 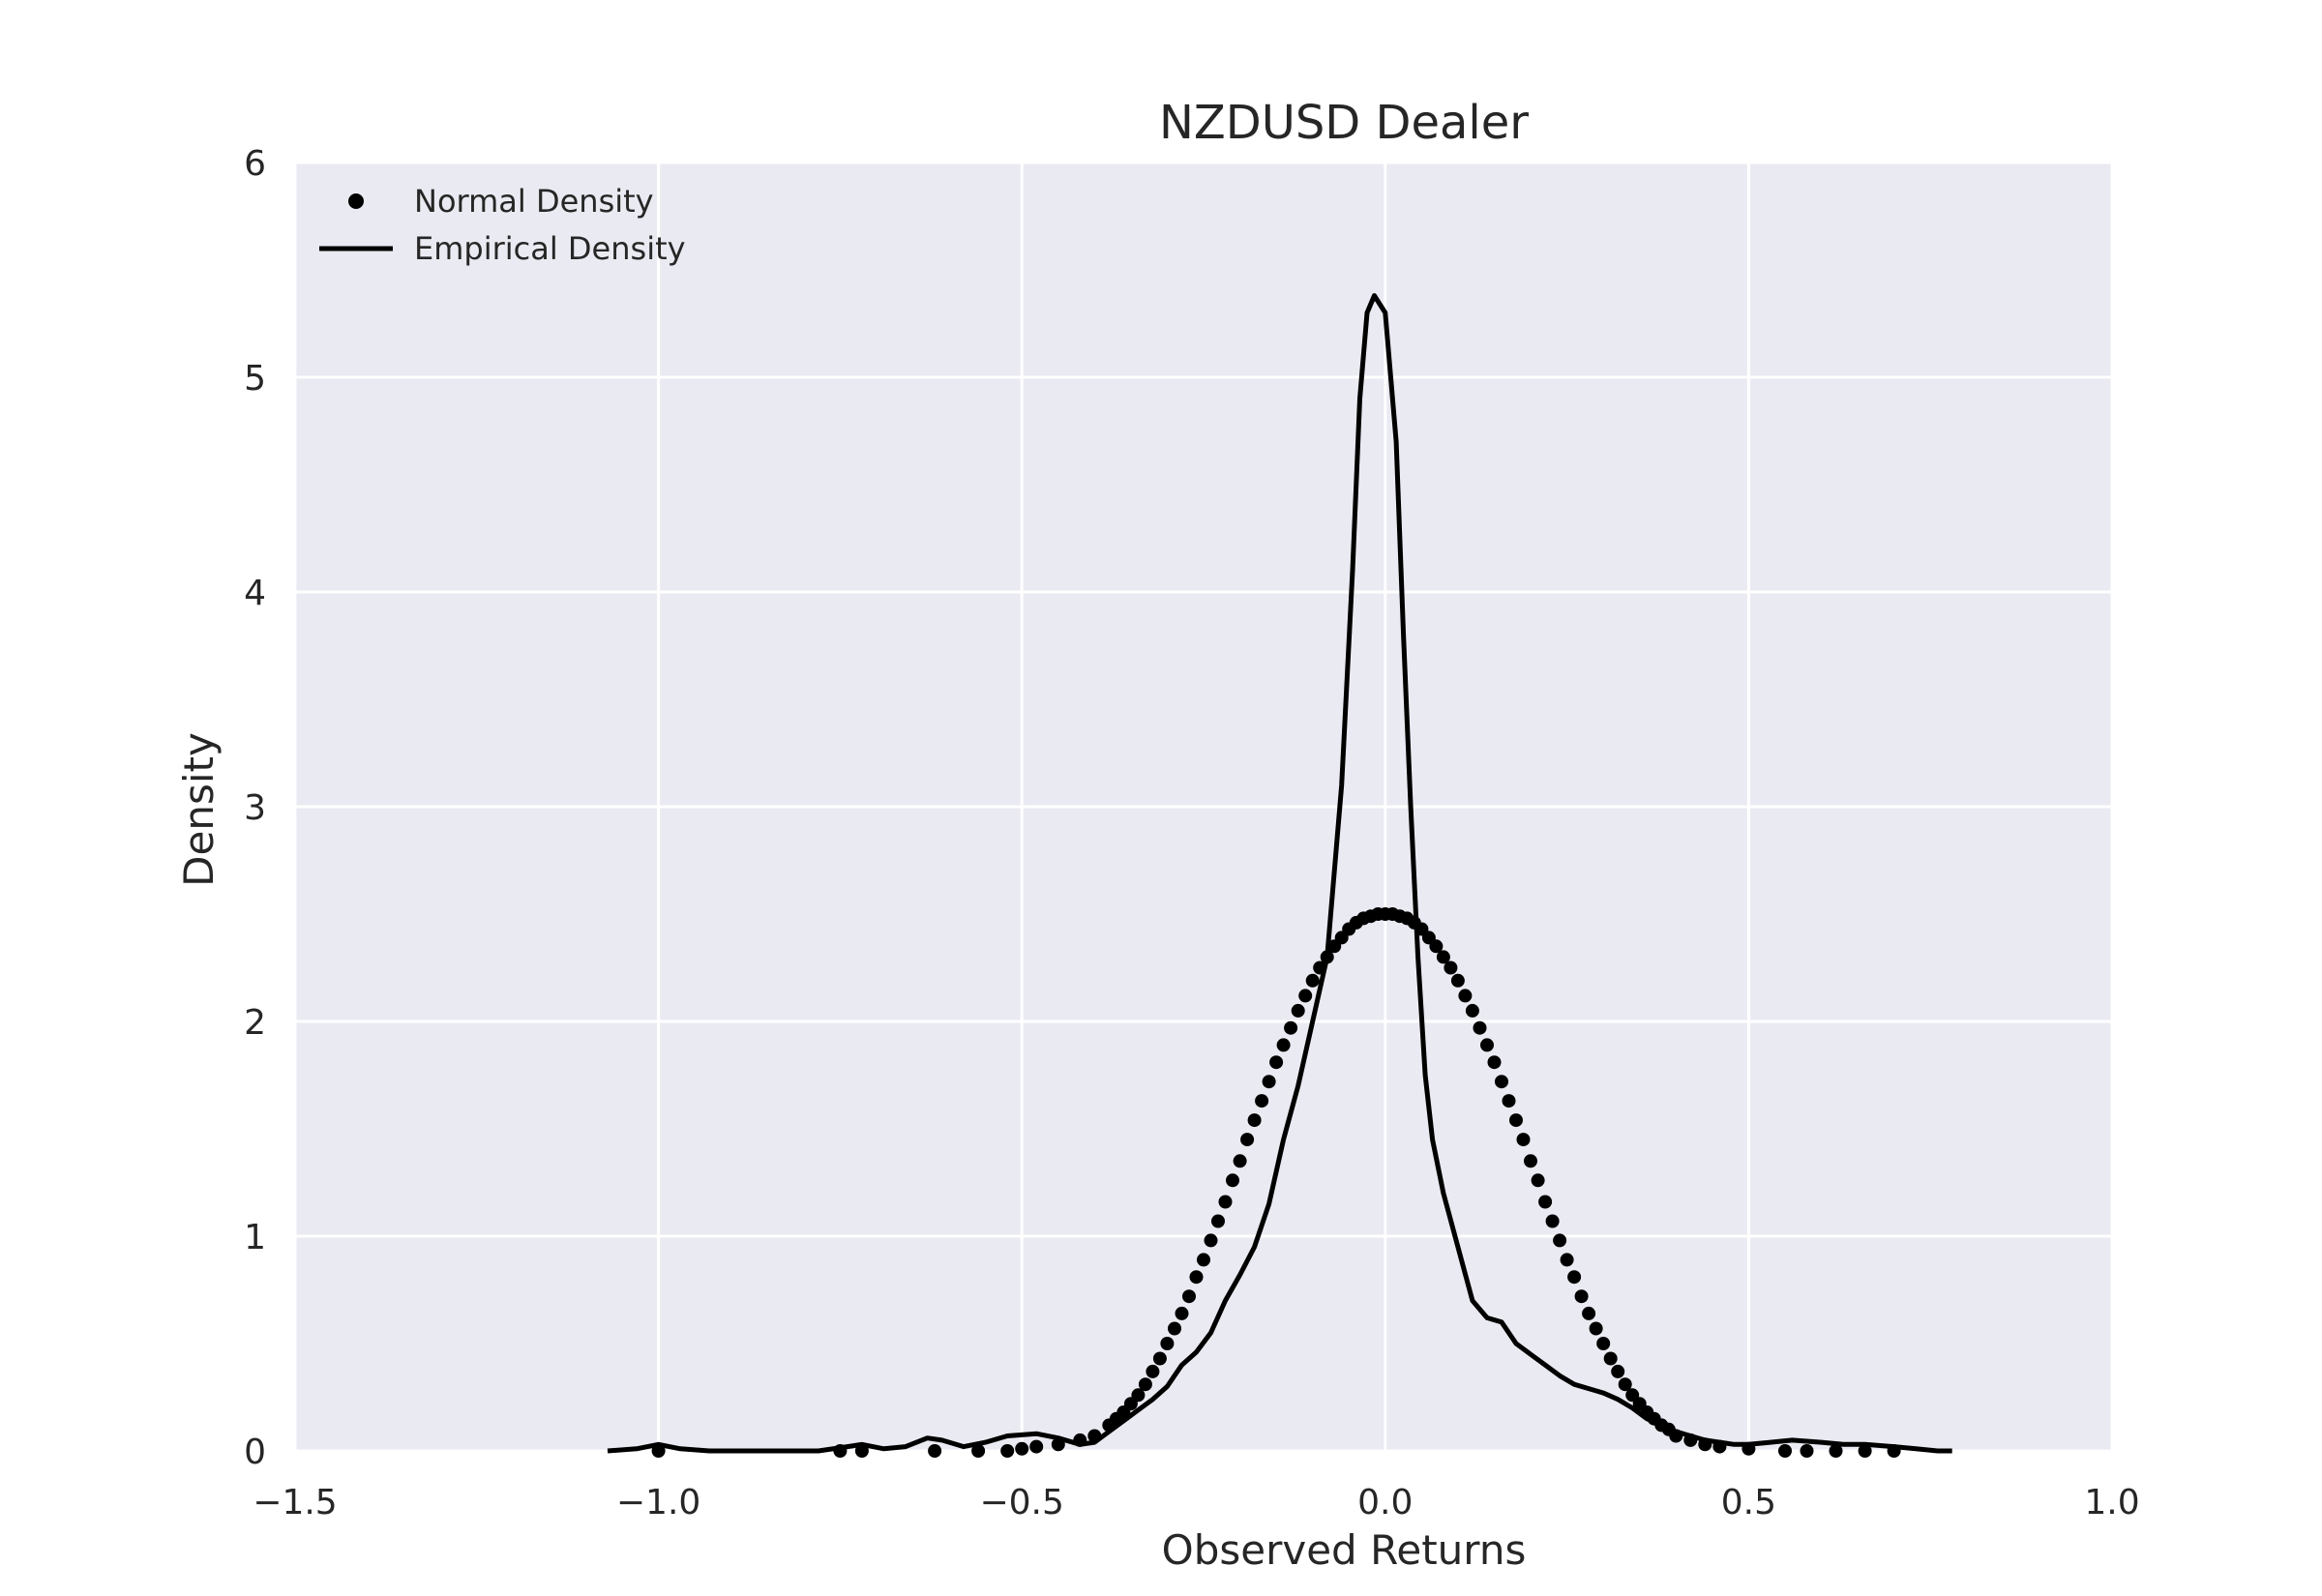 I want to click on x-axis-label: Observed Returns, so click(x=1344, y=1550).